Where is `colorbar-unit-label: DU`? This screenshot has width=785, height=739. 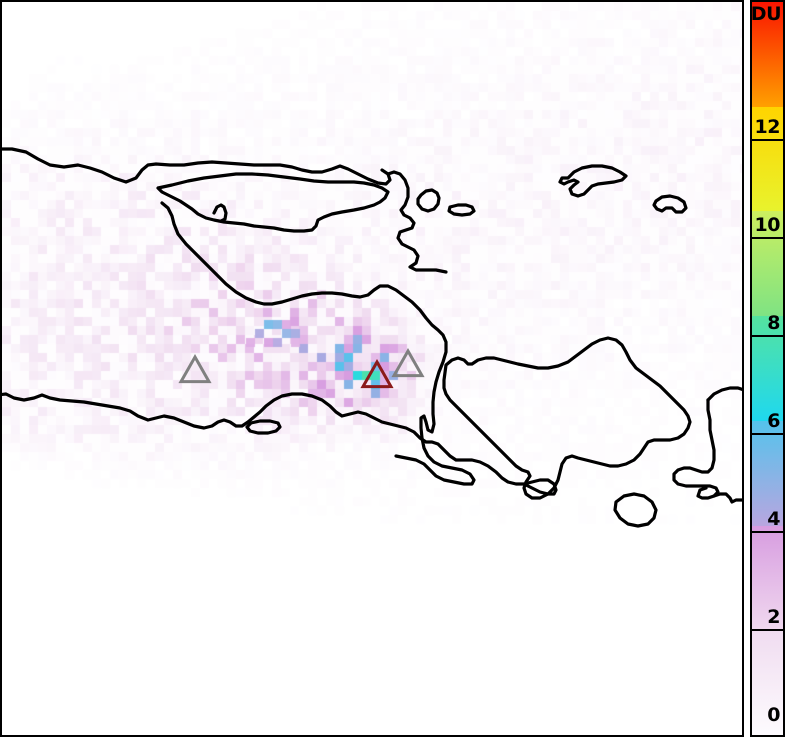
colorbar-unit-label: DU is located at coordinates (766, 14).